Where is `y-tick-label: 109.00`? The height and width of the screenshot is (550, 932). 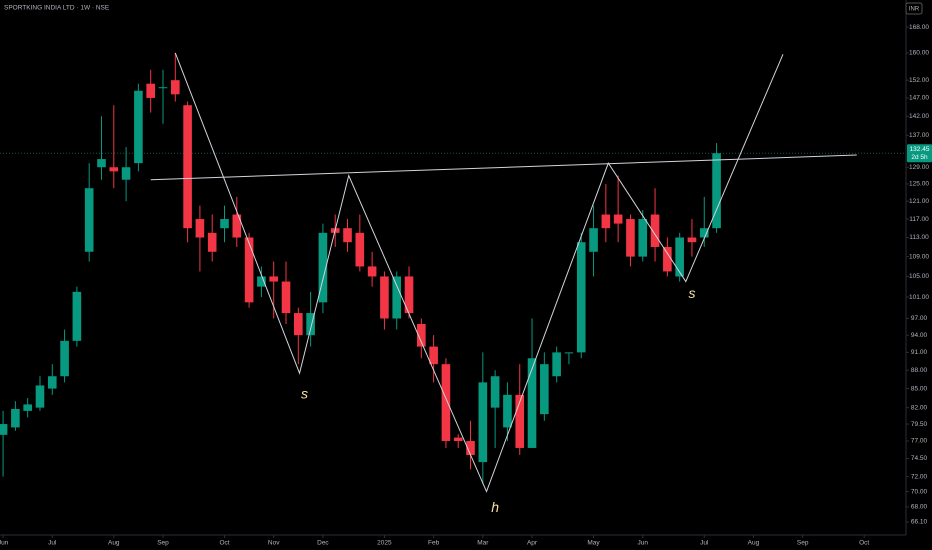
y-tick-label: 109.00 is located at coordinates (919, 256).